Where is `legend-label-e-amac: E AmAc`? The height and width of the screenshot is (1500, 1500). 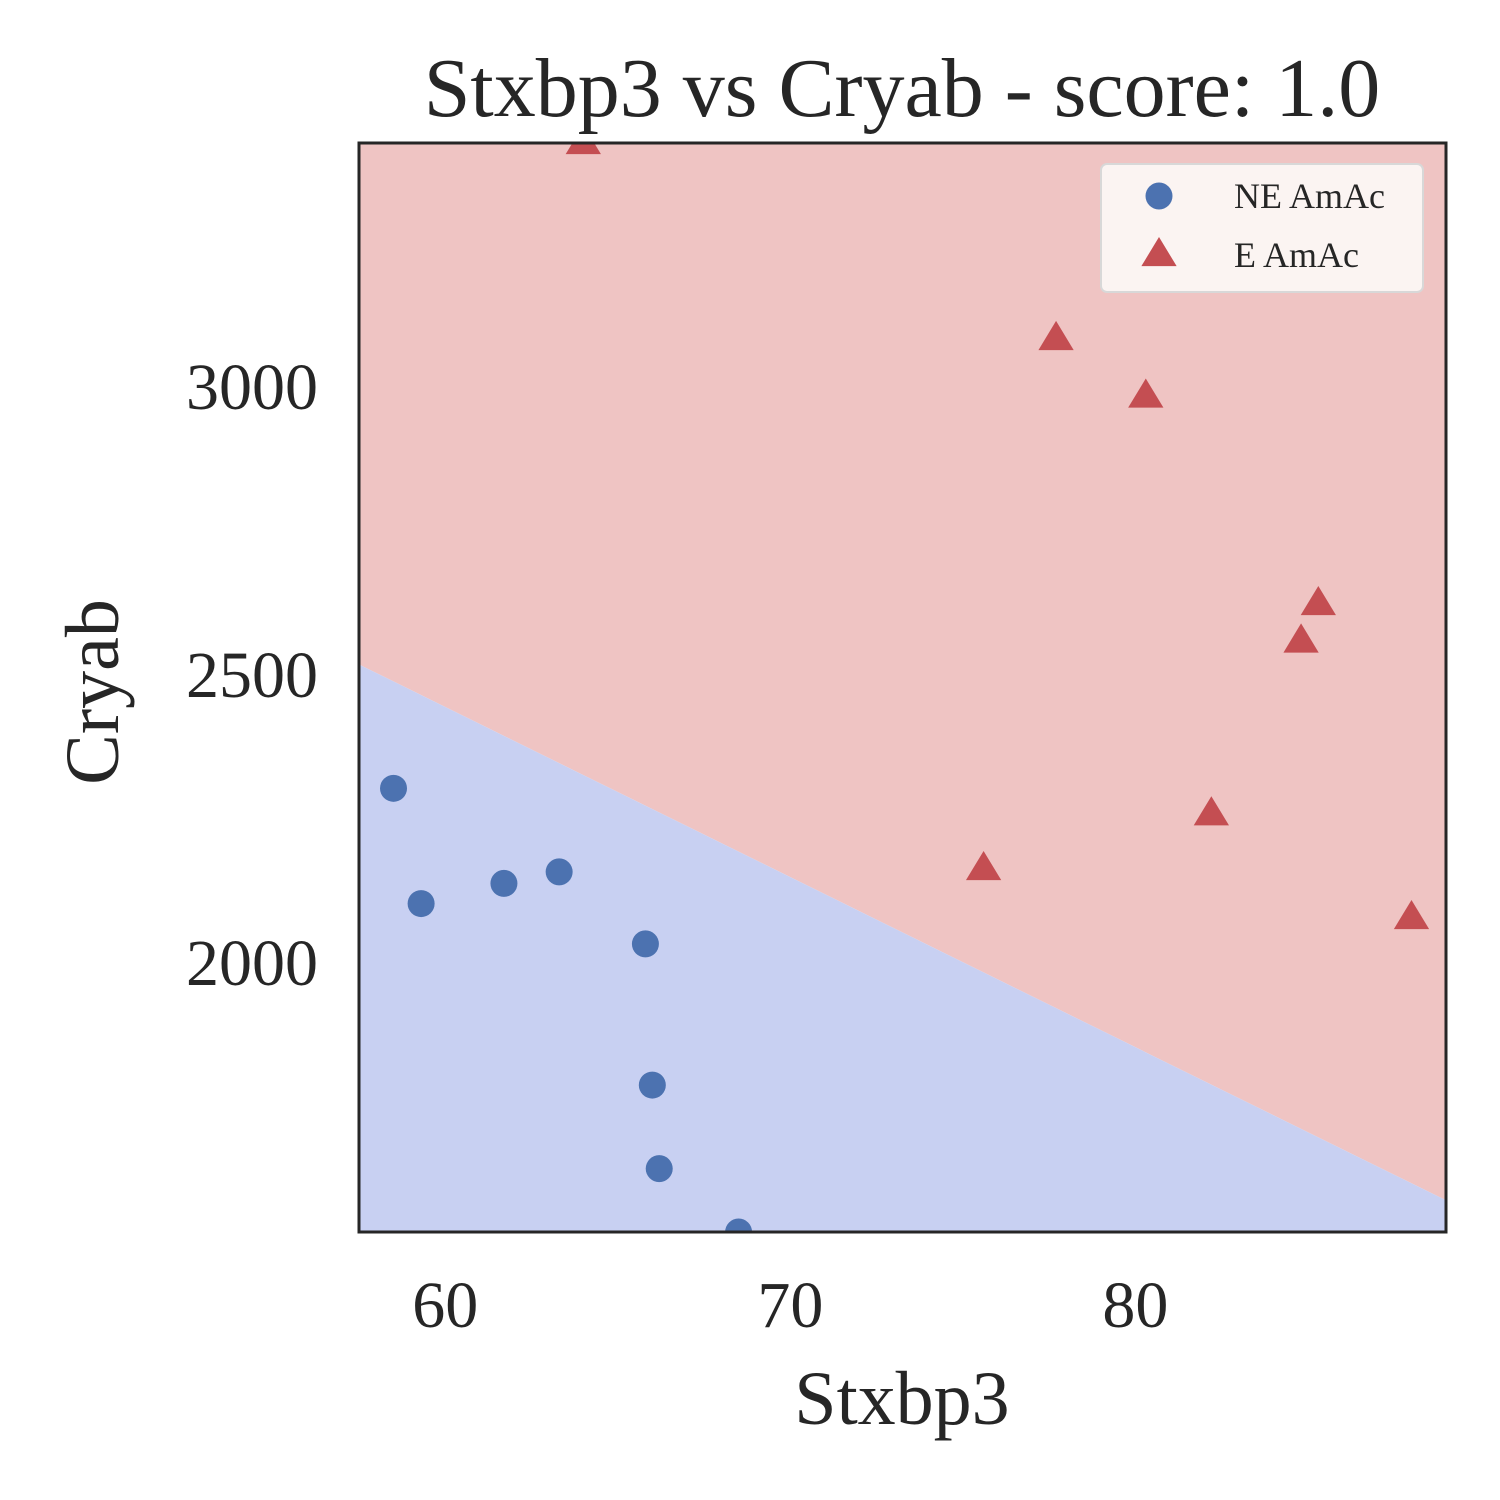 legend-label-e-amac: E AmAc is located at coordinates (1296, 255).